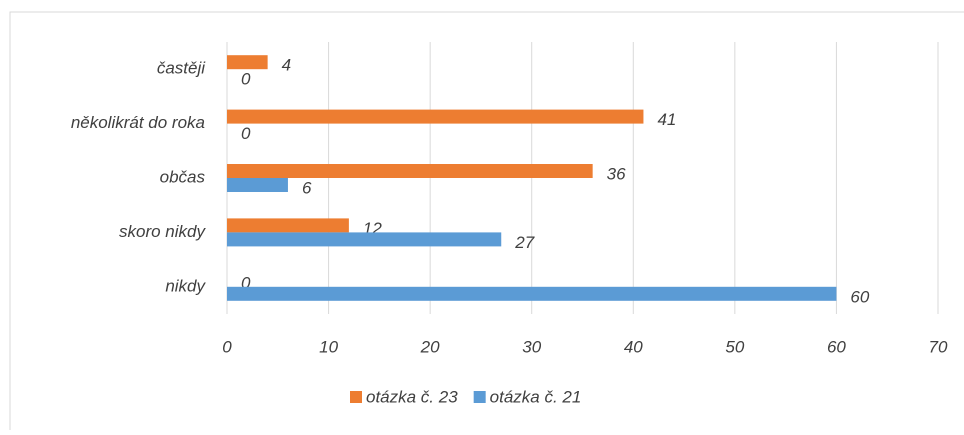 The image size is (964, 435). What do you see at coordinates (430, 346) in the screenshot?
I see `x-tick-label: 20` at bounding box center [430, 346].